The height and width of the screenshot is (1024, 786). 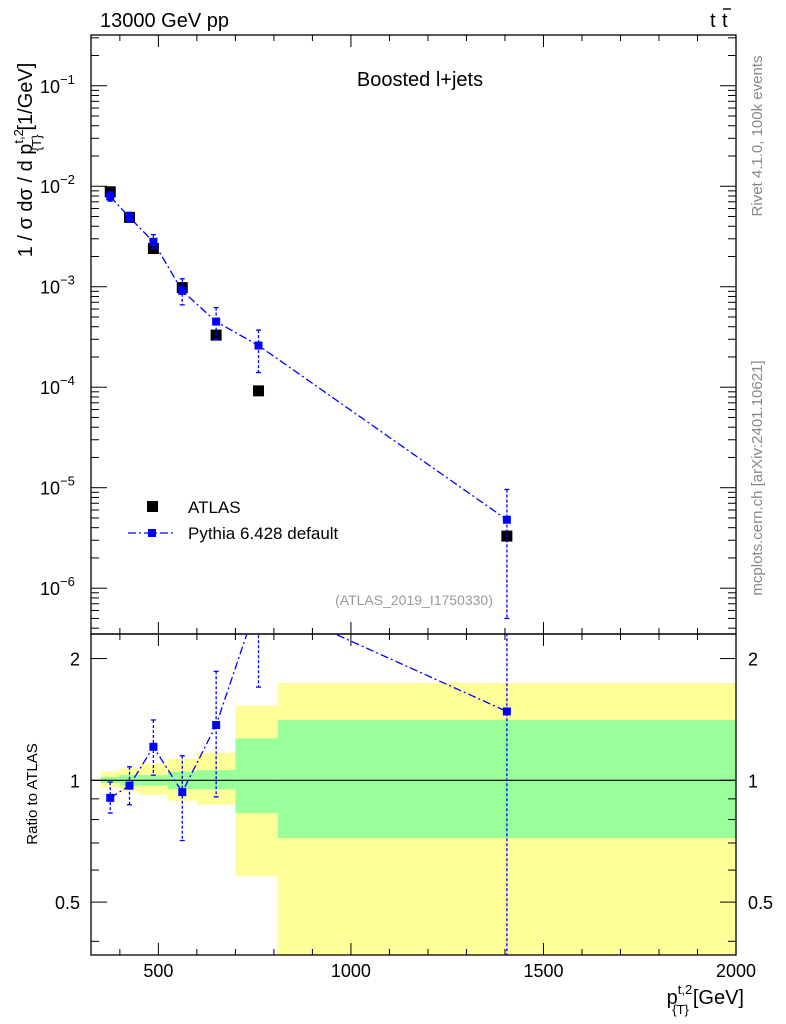 I want to click on x-axis-title-symbol: p, so click(x=672, y=998).